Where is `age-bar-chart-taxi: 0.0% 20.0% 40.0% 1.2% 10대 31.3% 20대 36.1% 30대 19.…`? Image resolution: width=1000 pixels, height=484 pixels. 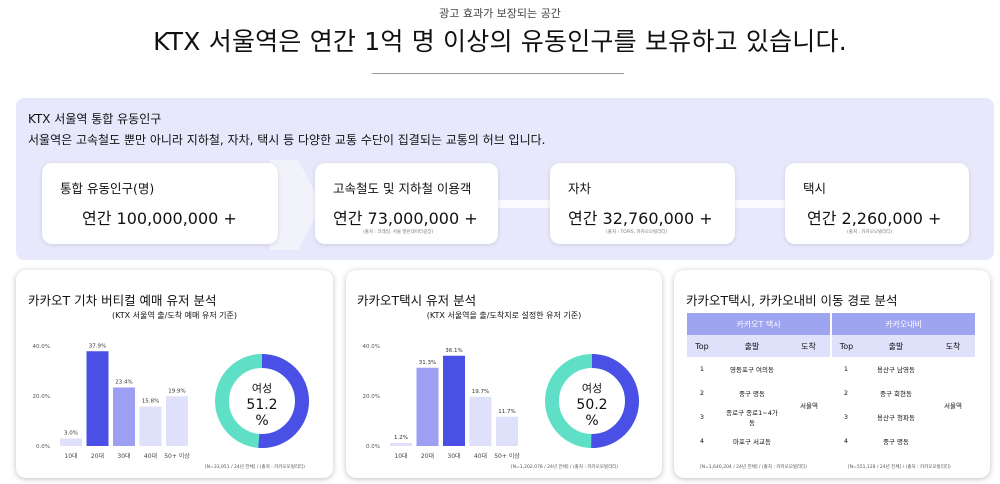 age-bar-chart-taxi: 0.0% 20.0% 40.0% 1.2% 10대 31.3% 20대 36.1% 30대 19.… is located at coordinates (442, 402).